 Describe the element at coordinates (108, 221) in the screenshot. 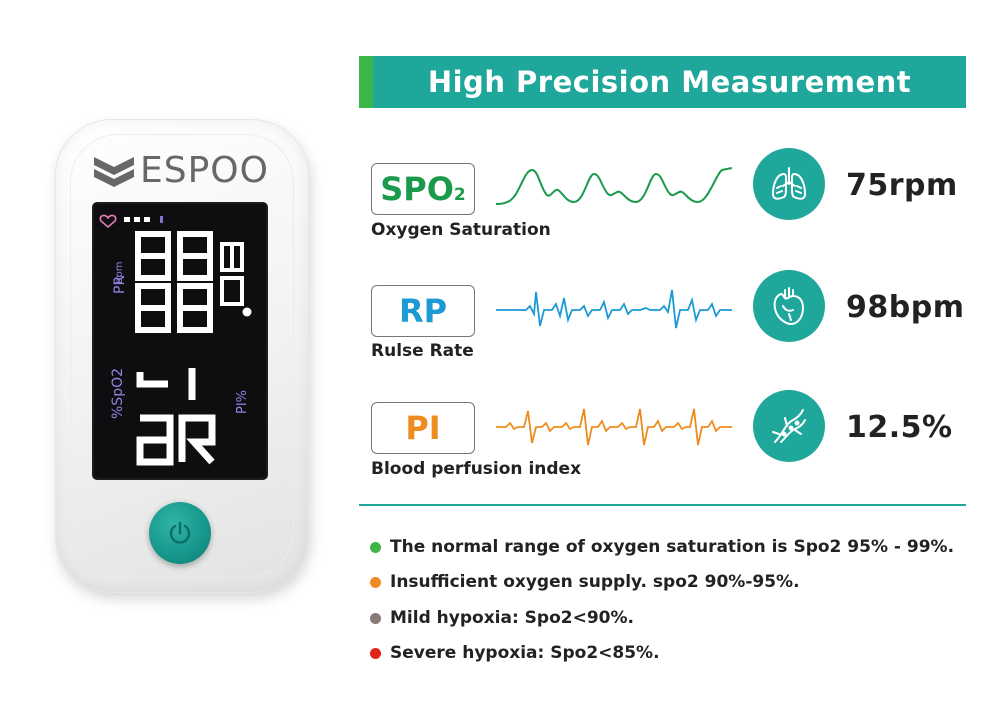

I see `heart-indicator-icon` at that location.